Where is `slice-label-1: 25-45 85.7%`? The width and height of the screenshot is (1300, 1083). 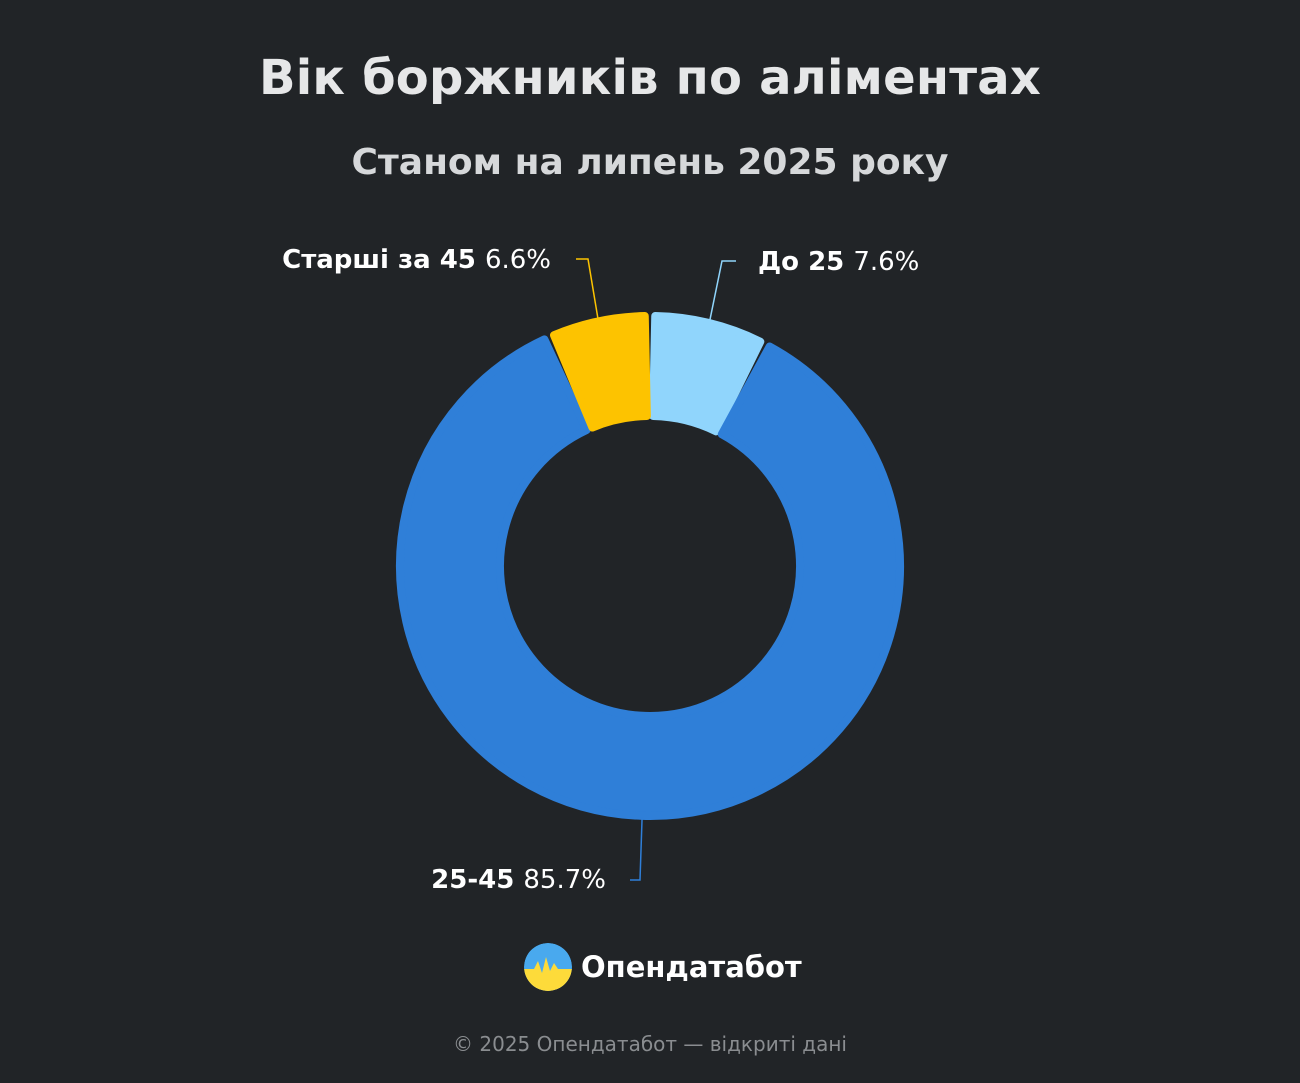 slice-label-1: 25-45 85.7% is located at coordinates (518, 880).